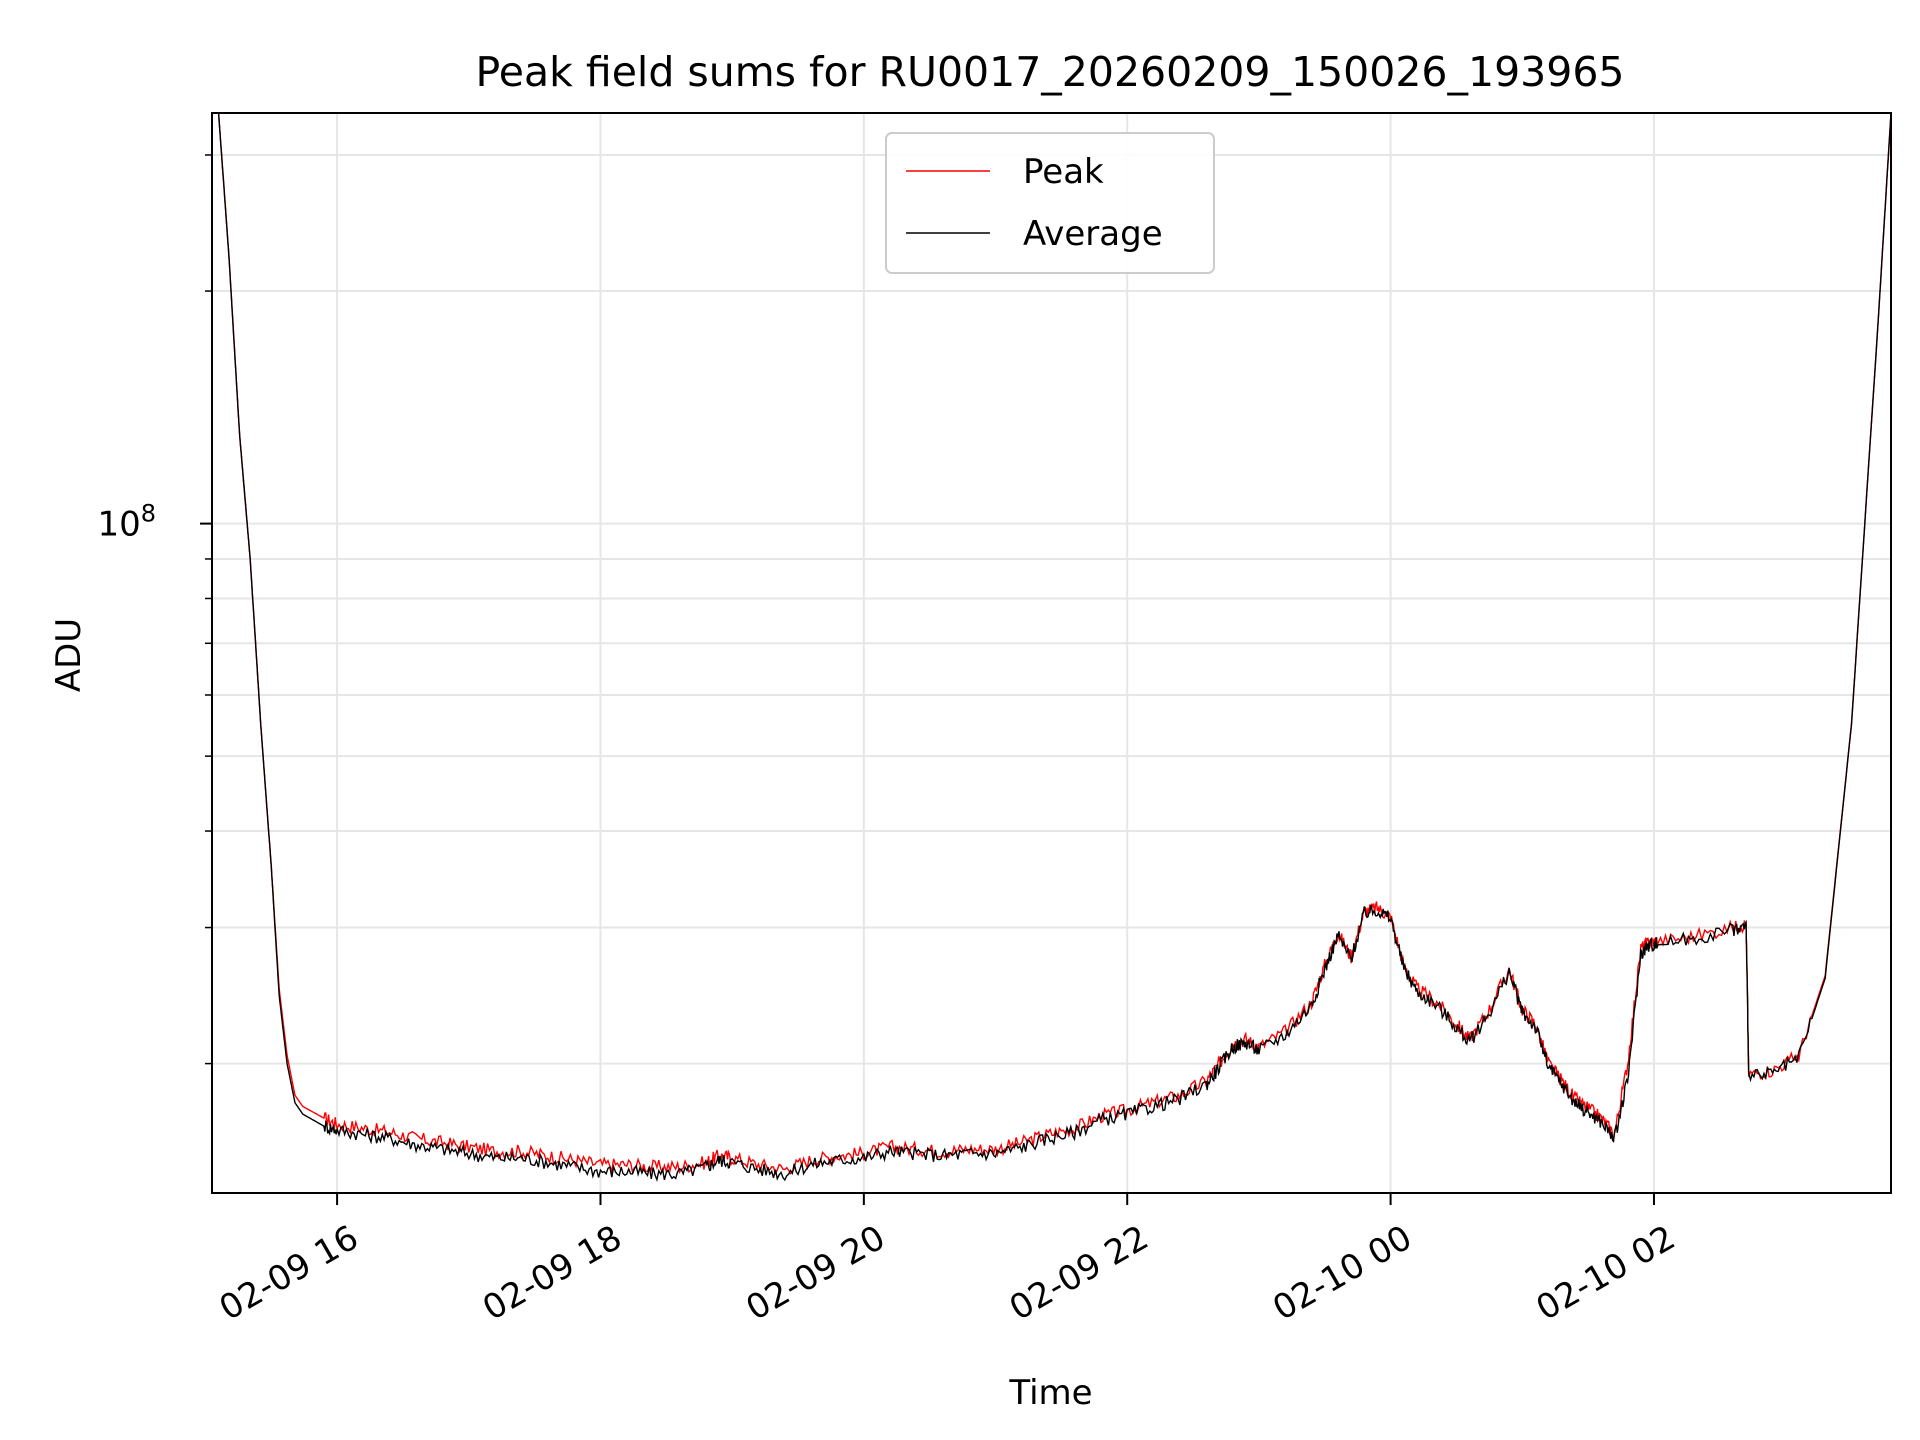 This screenshot has height=1440, width=1920. What do you see at coordinates (1342, 1273) in the screenshot?
I see `x-tick-label: 02-10 00` at bounding box center [1342, 1273].